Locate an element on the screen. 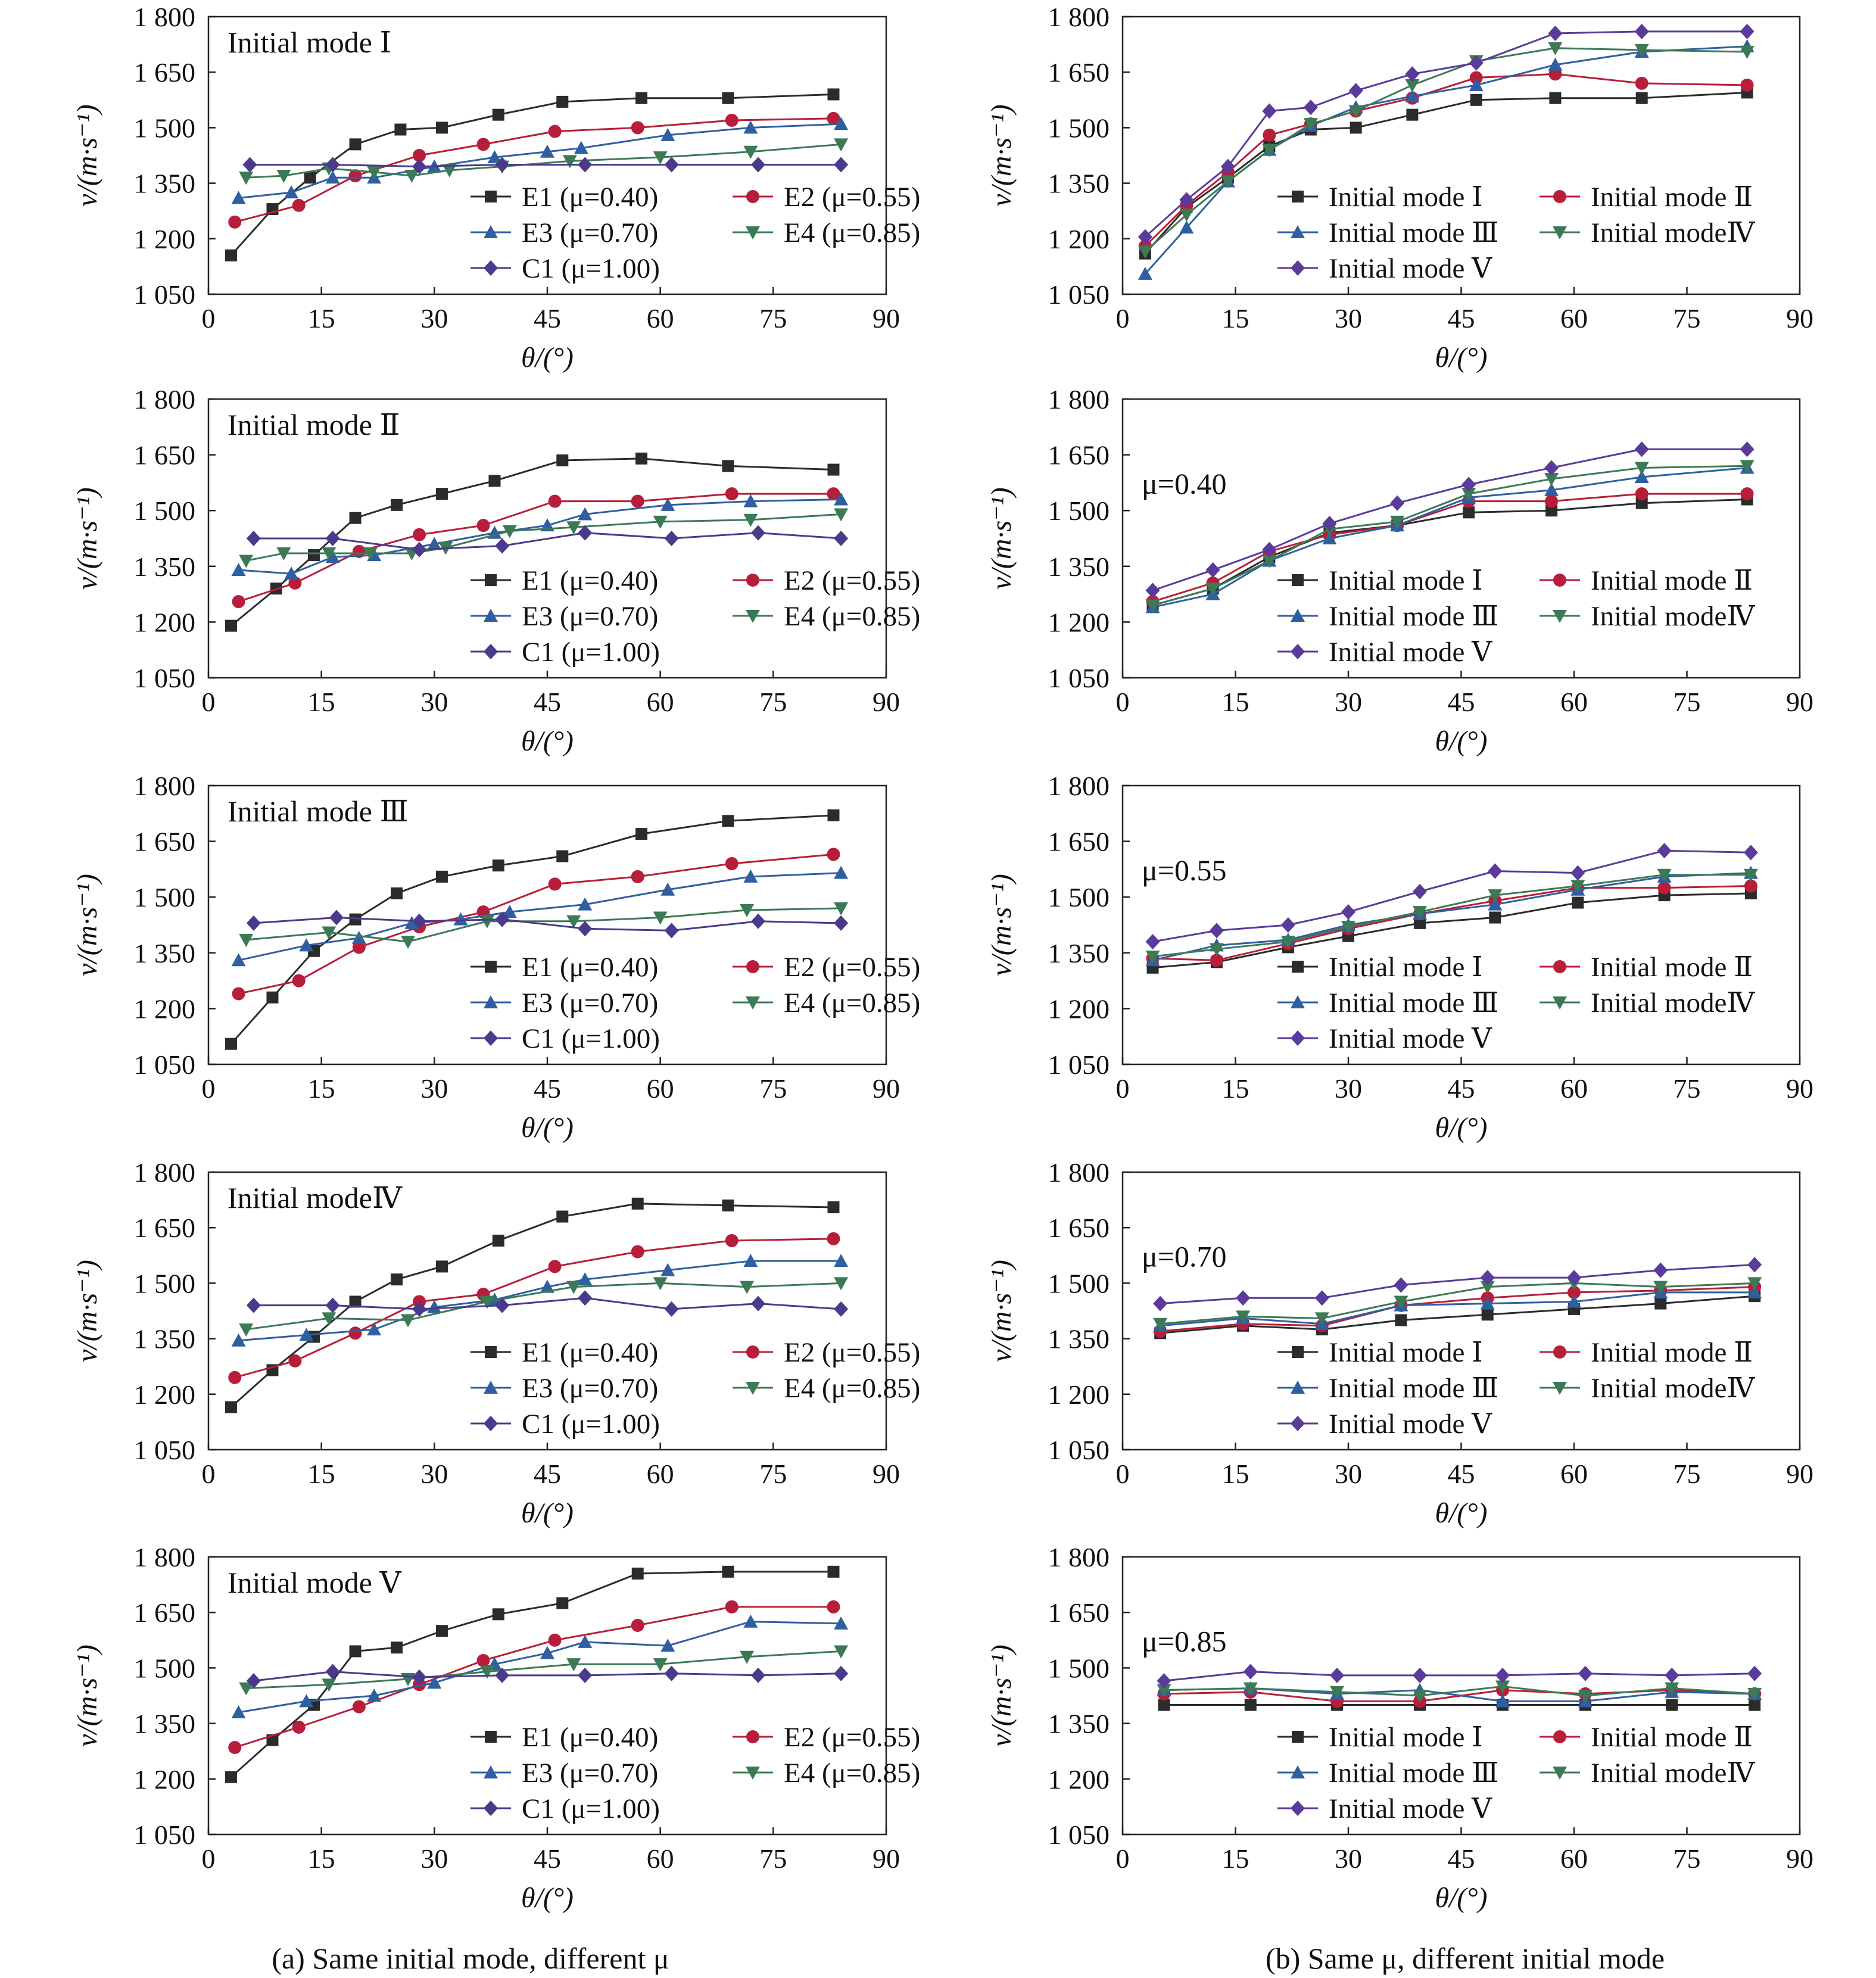 This screenshot has width=1876, height=1978. legend-label: C1 (μ=1.00) is located at coordinates (591, 1808).